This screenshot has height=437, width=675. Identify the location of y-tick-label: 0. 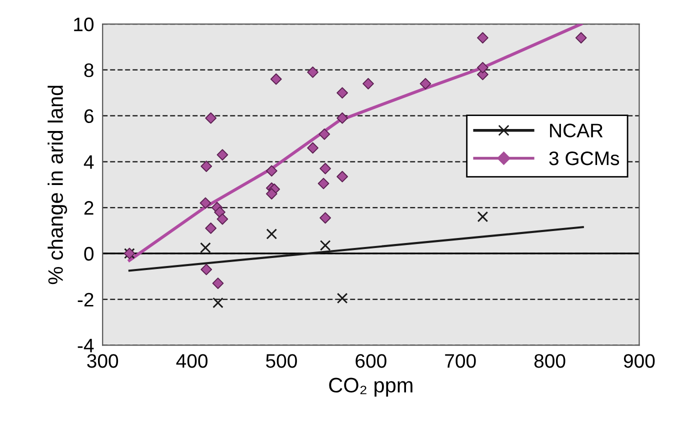
(89, 253).